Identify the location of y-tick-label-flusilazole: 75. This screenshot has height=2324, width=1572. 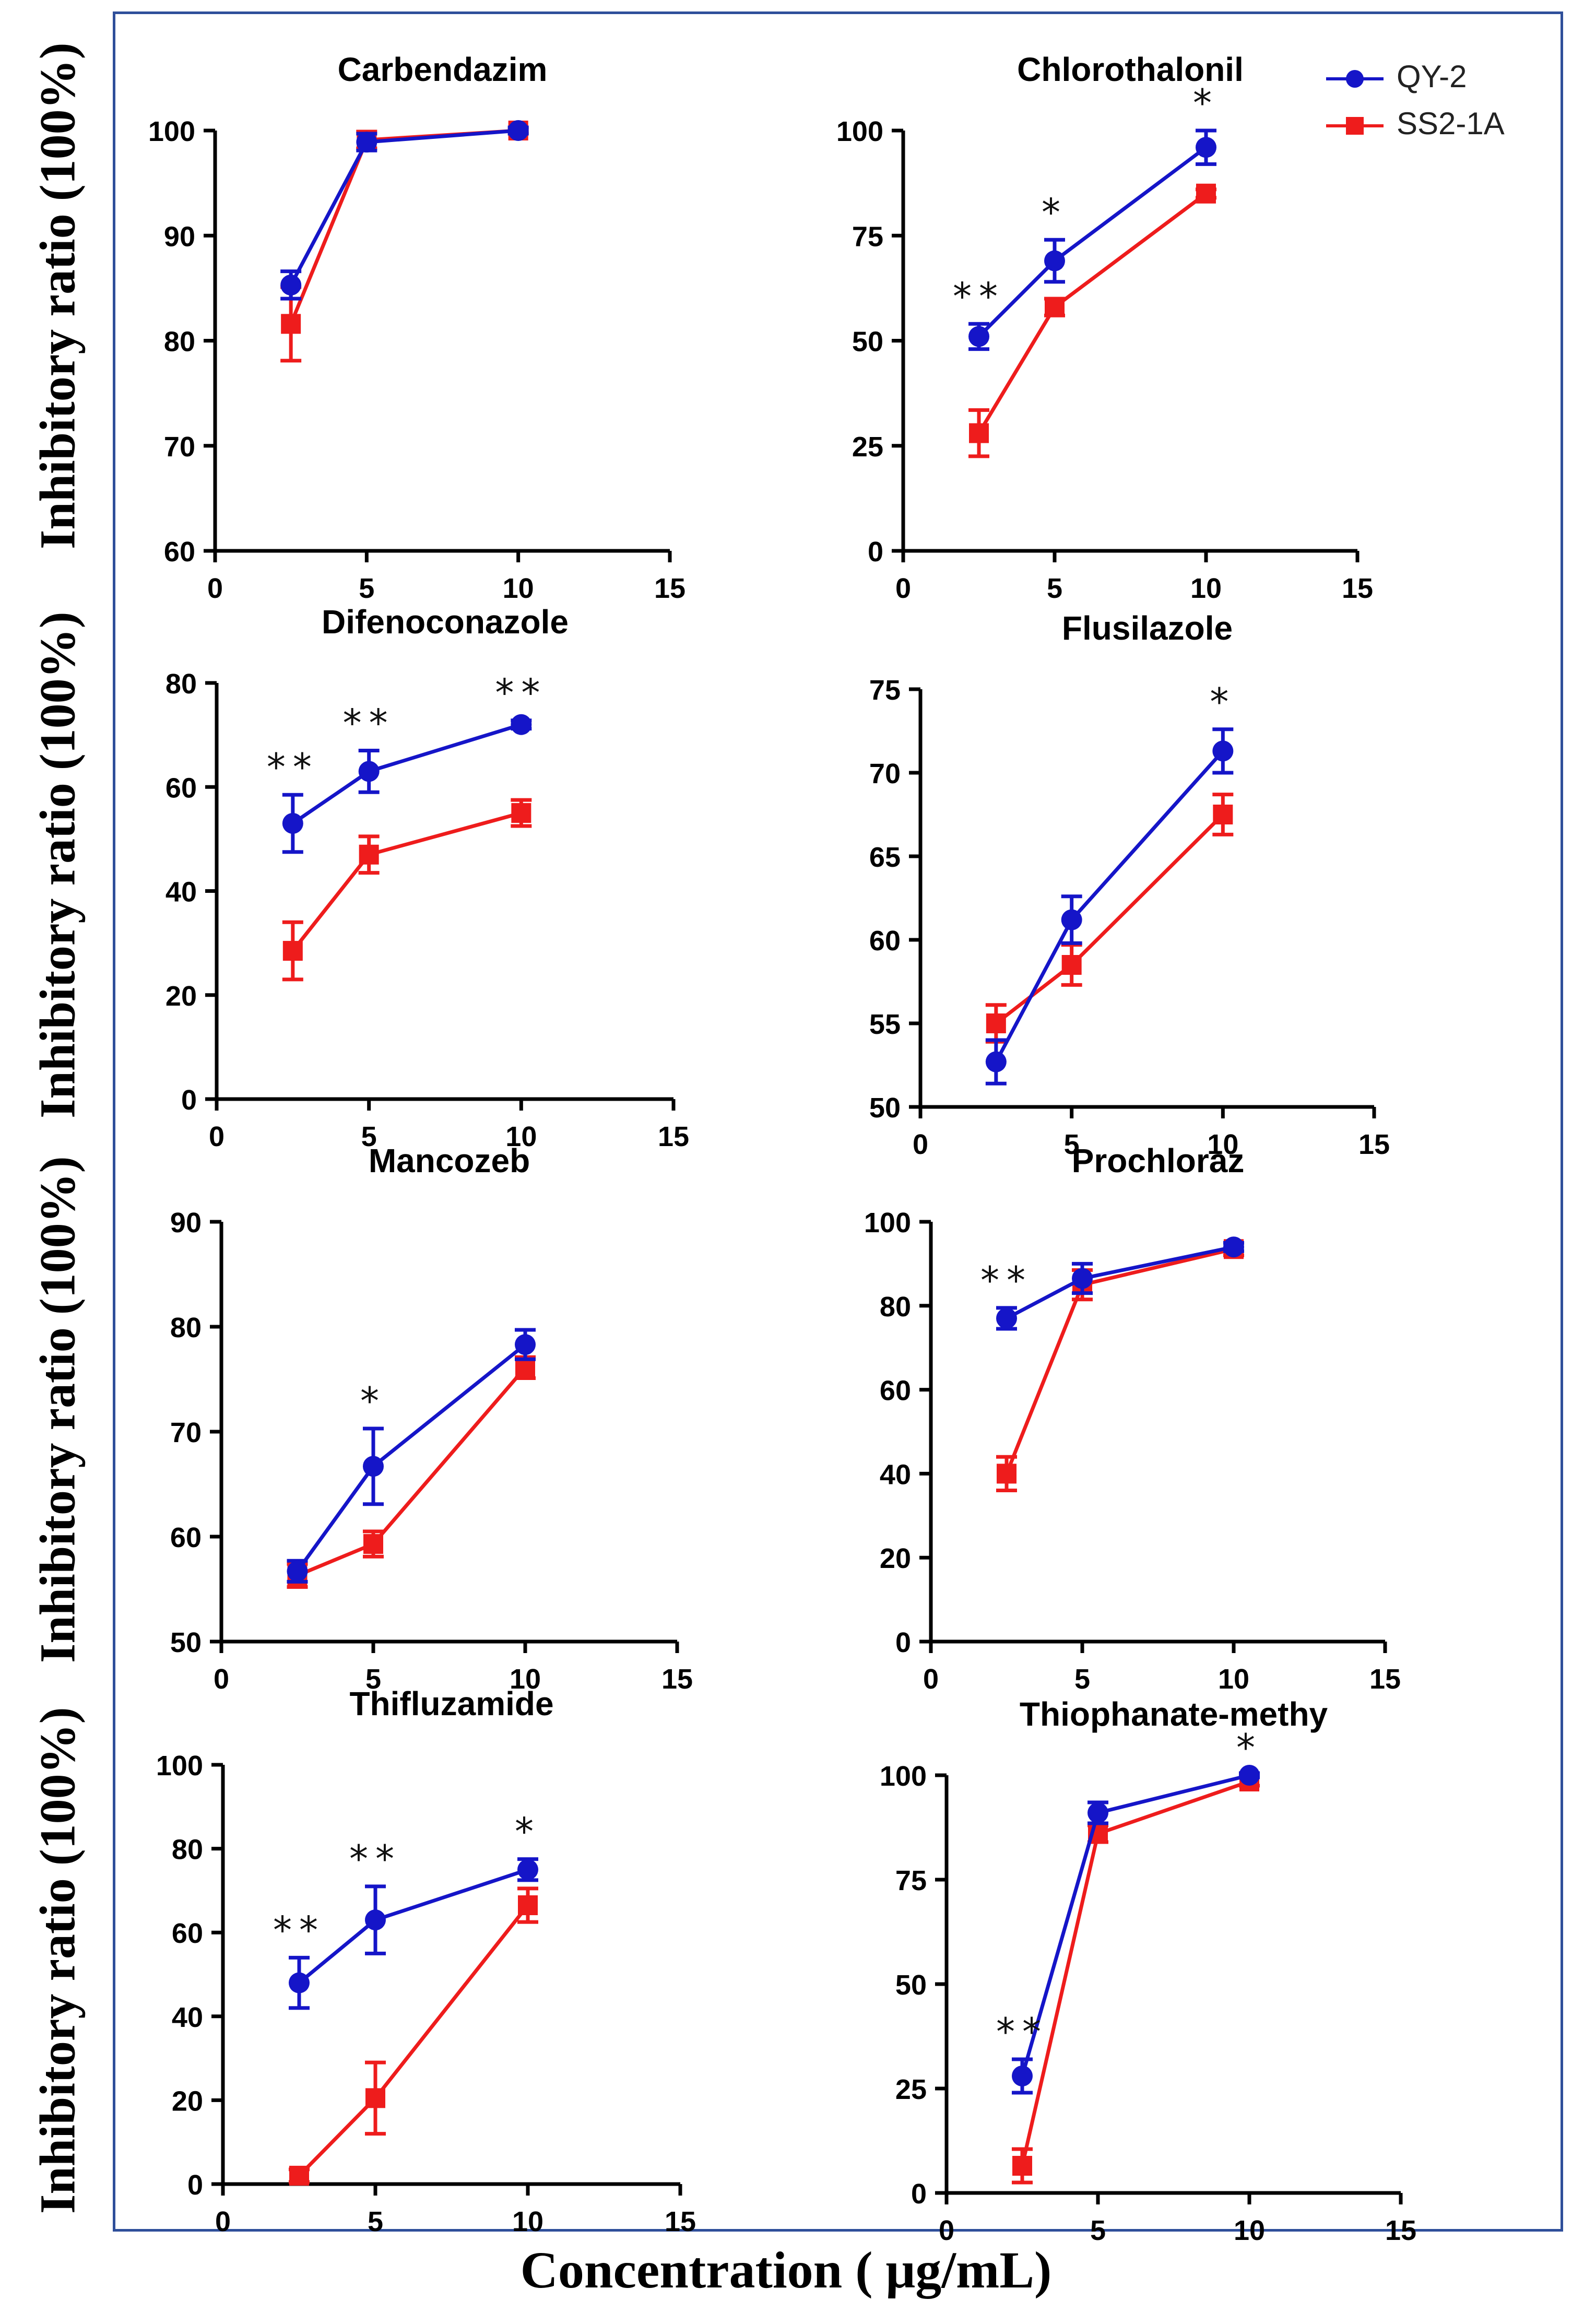
(885, 690).